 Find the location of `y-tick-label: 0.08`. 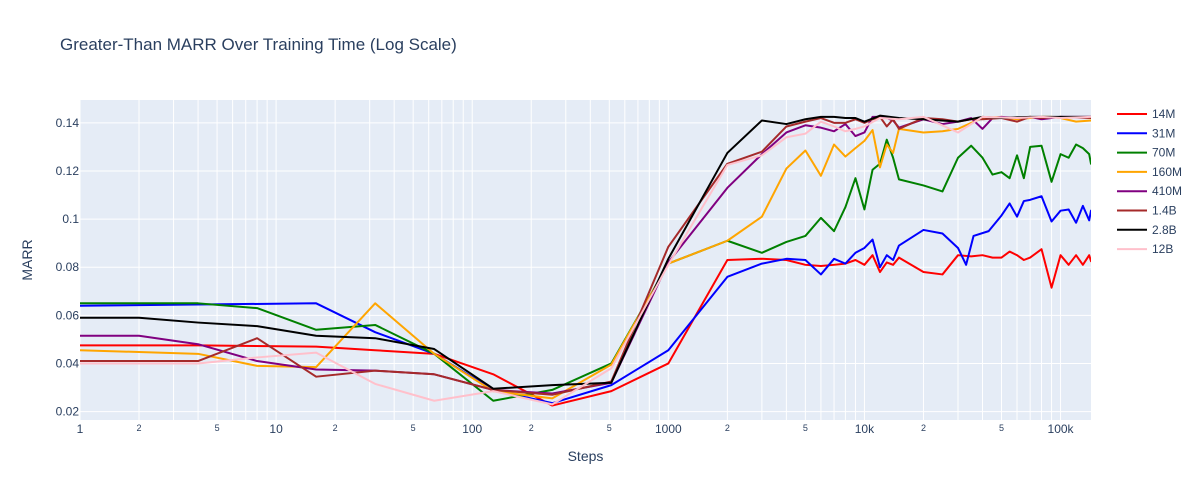

y-tick-label: 0.08 is located at coordinates (68, 267).